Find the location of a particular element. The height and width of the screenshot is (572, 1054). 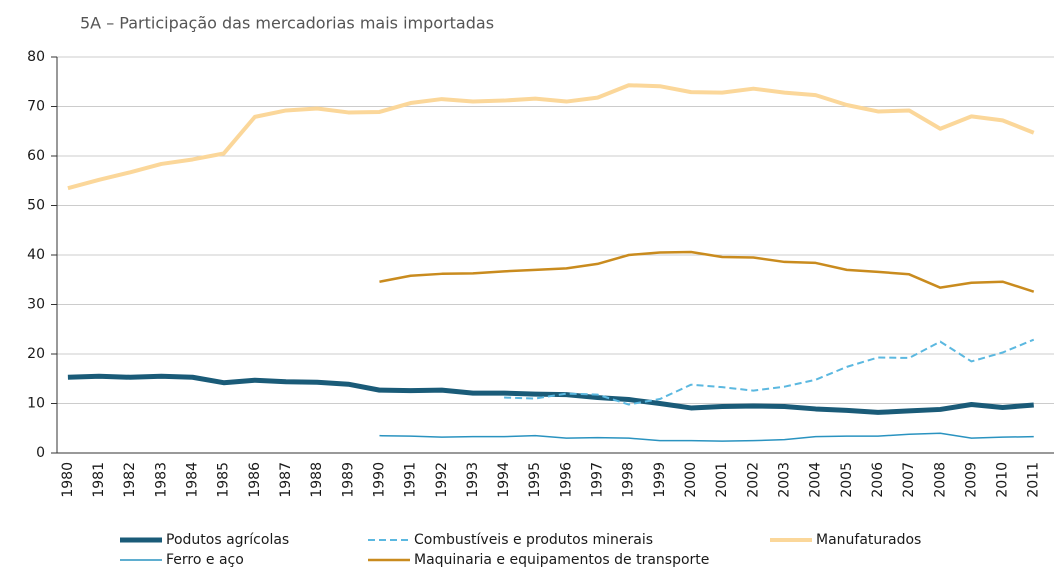

x-tick-label: 2011 is located at coordinates (1034, 480).